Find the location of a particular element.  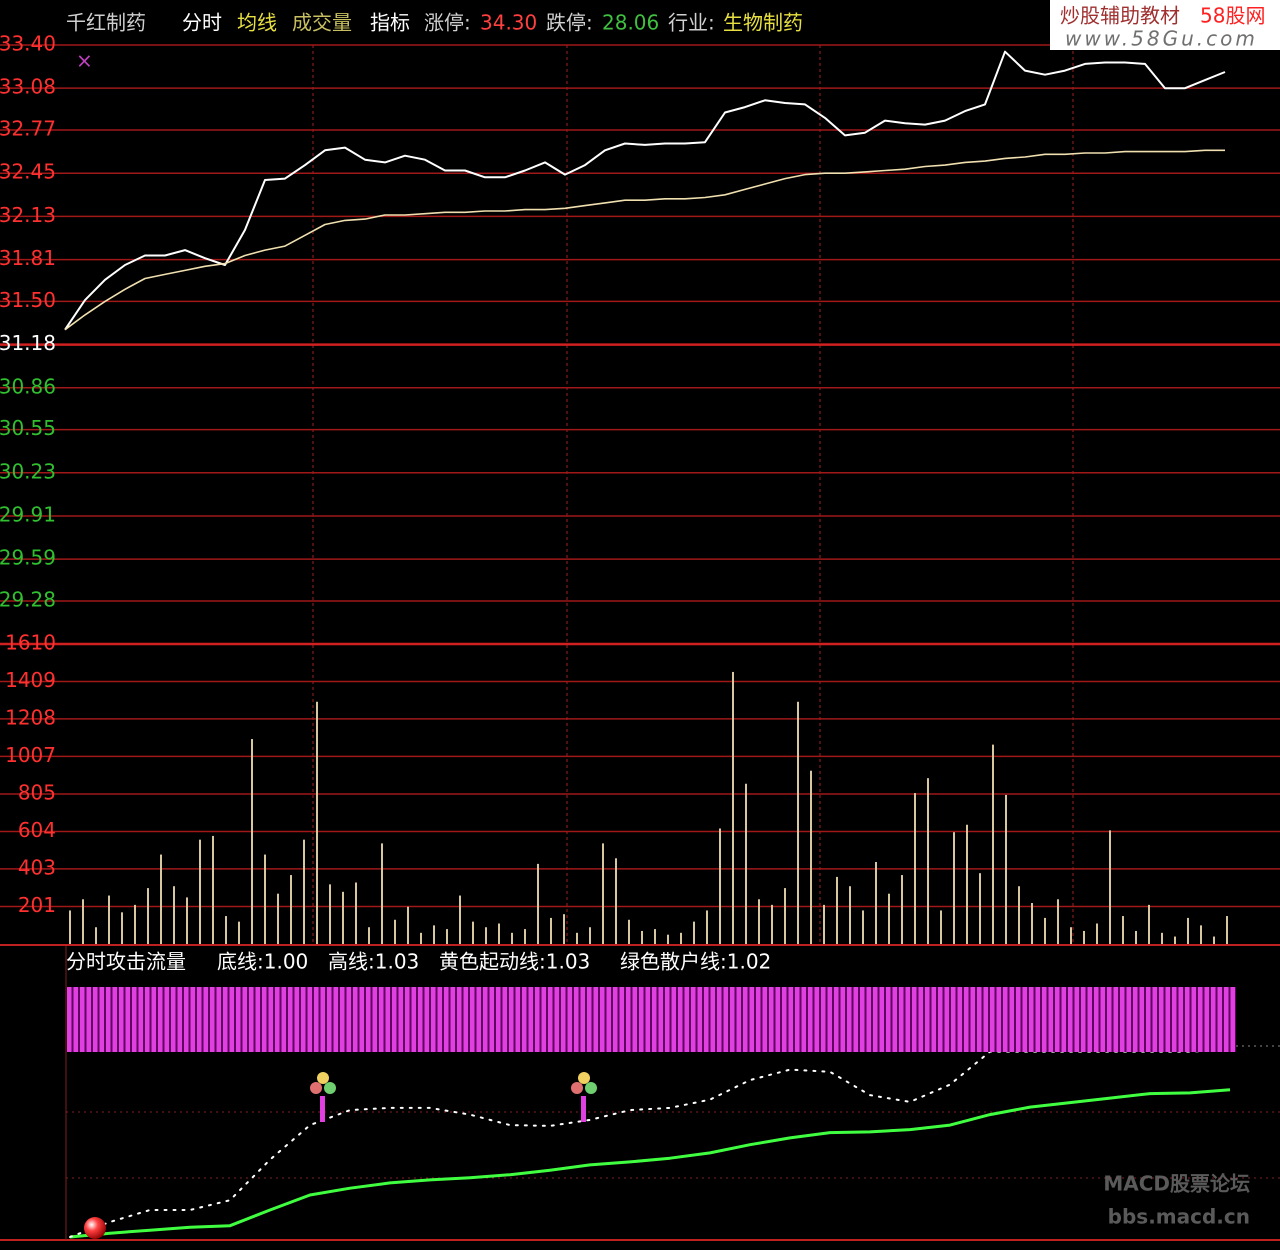

y-tick-label: 1409 is located at coordinates (30, 680).